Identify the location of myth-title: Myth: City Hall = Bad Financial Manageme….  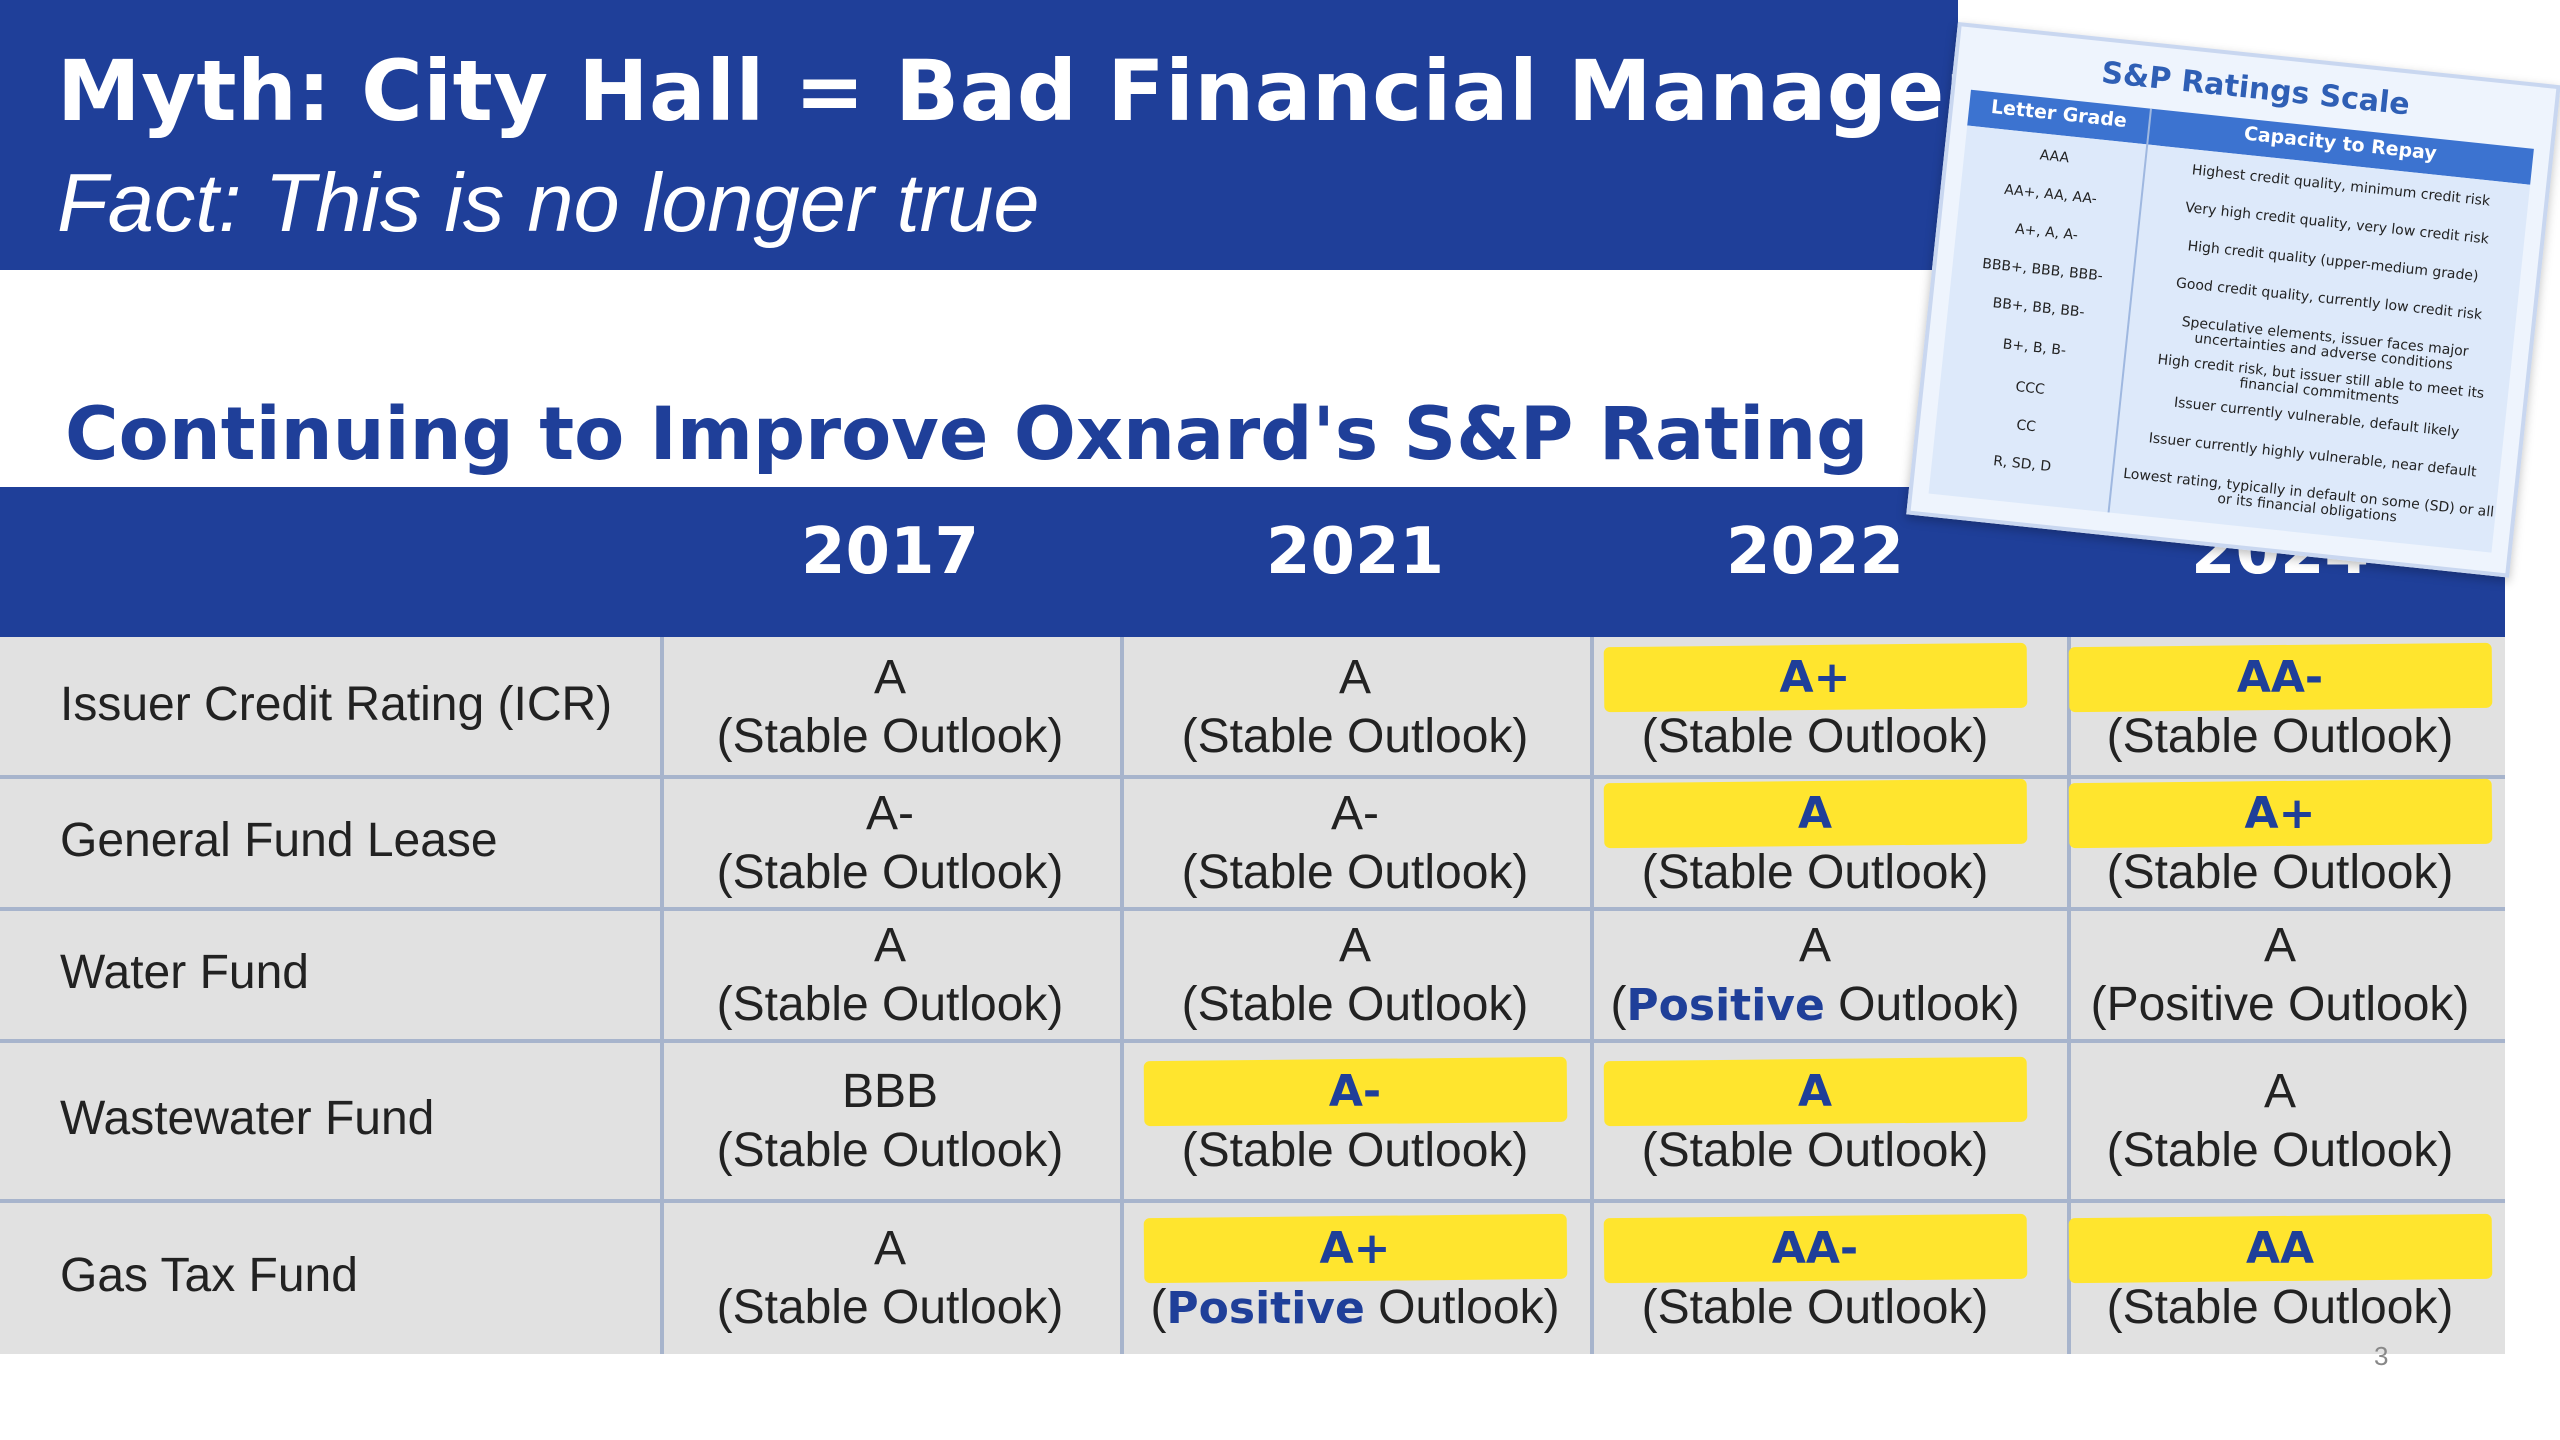
(1124, 91).